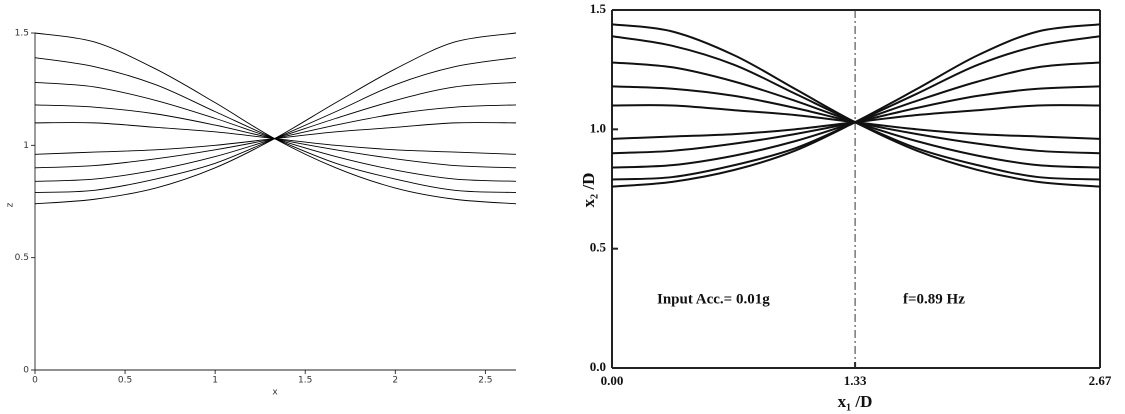  I want to click on y-tick-label: 0.0, so click(598, 366).